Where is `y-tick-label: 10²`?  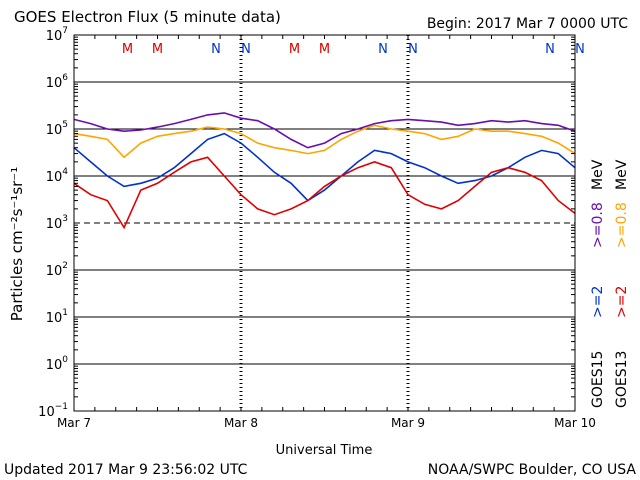 y-tick-label: 10² is located at coordinates (57, 270).